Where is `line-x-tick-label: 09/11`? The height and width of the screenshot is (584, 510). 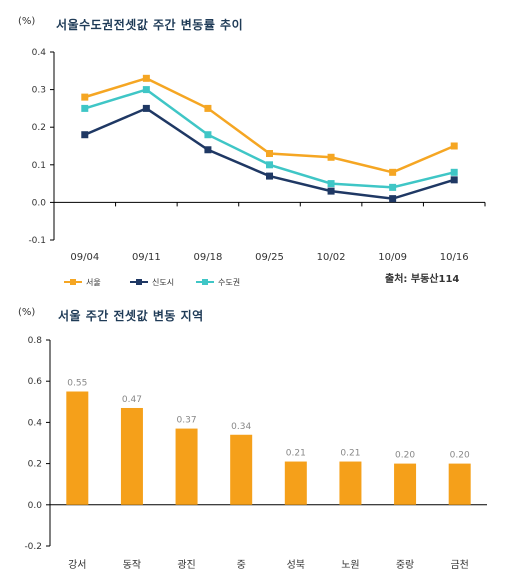
line-x-tick-label: 09/11 is located at coordinates (146, 257).